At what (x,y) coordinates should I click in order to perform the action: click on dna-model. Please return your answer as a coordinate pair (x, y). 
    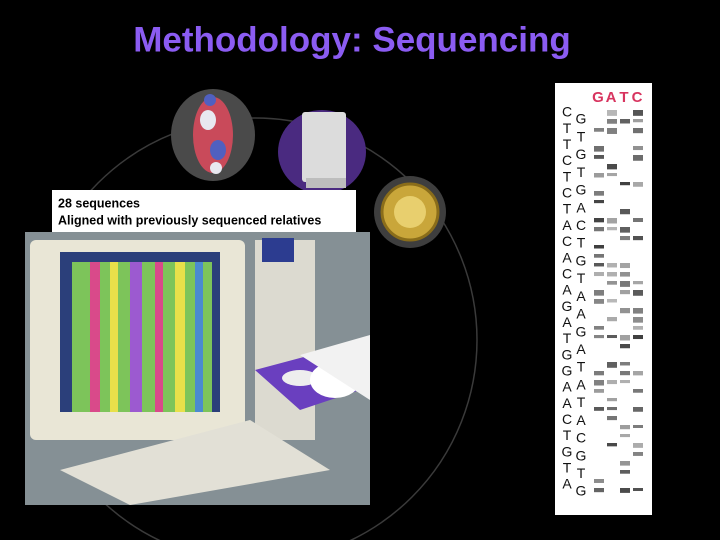
    Looking at the image, I should click on (213, 134).